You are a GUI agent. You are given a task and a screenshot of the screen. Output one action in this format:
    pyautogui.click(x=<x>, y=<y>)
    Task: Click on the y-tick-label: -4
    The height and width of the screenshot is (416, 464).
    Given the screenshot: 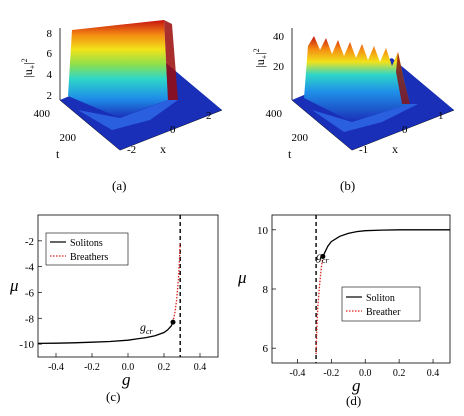 What is the action you would take?
    pyautogui.click(x=30, y=268)
    